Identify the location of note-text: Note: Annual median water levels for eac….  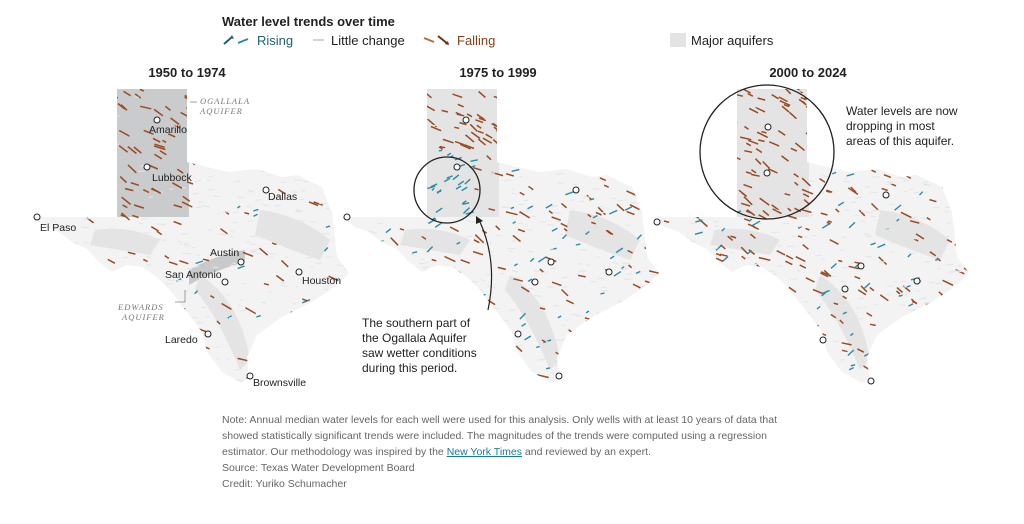
(502, 436).